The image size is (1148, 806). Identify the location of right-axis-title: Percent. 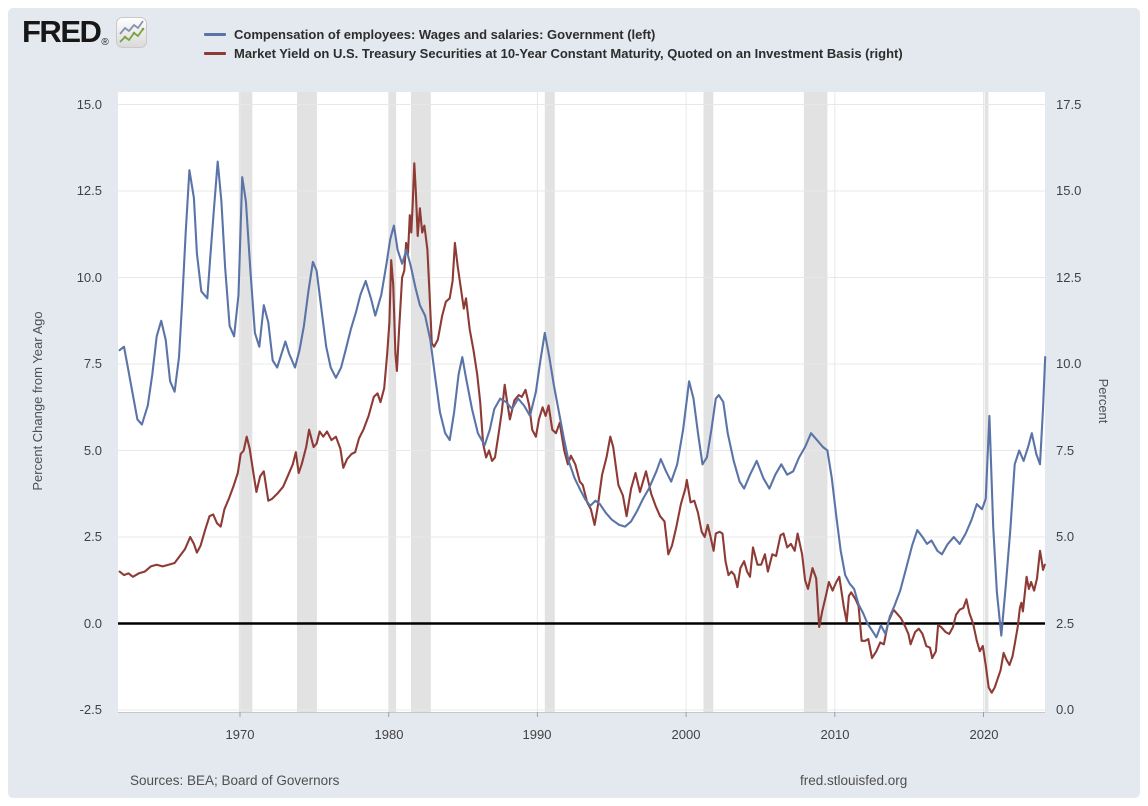
(1103, 401).